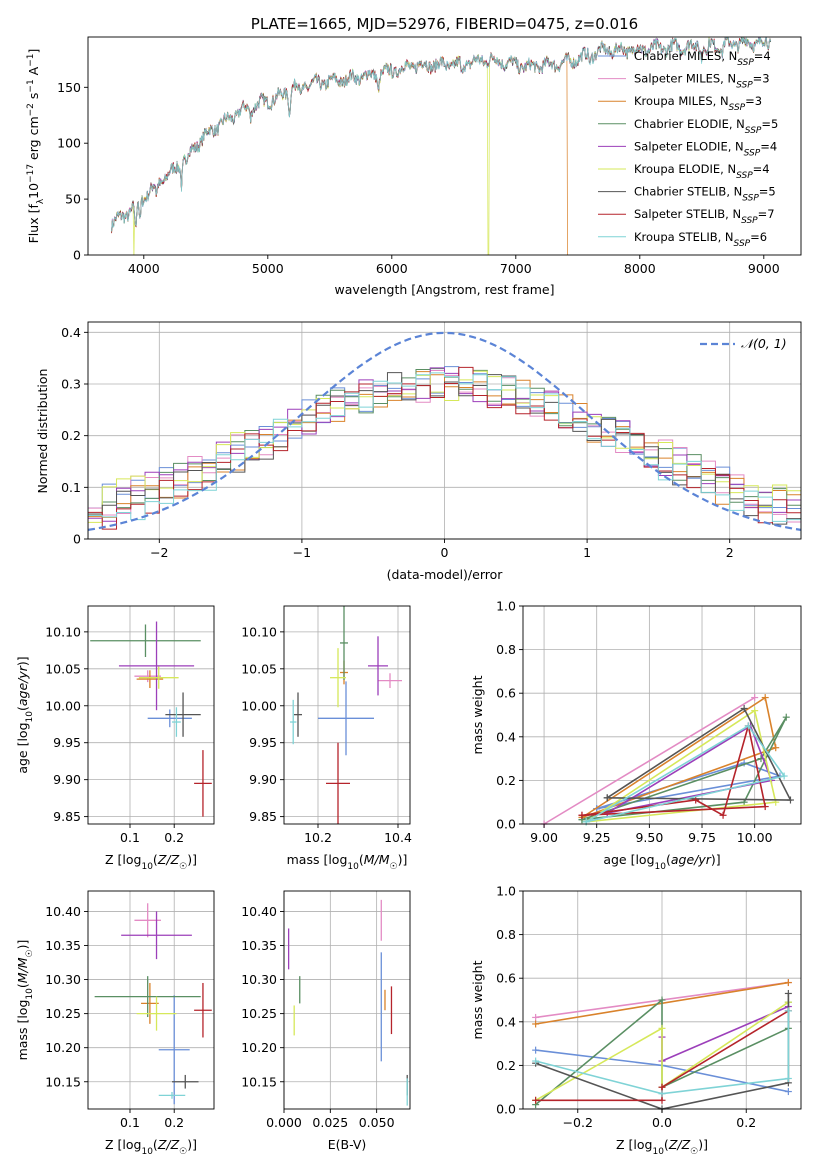 The image size is (819, 1170). I want to click on label-part: −1, so click(31, 85).